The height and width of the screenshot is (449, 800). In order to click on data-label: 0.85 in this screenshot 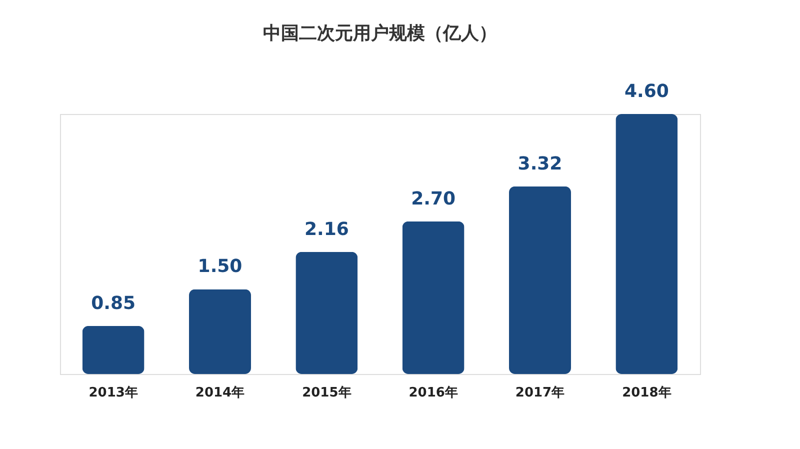, I will do `click(113, 303)`.